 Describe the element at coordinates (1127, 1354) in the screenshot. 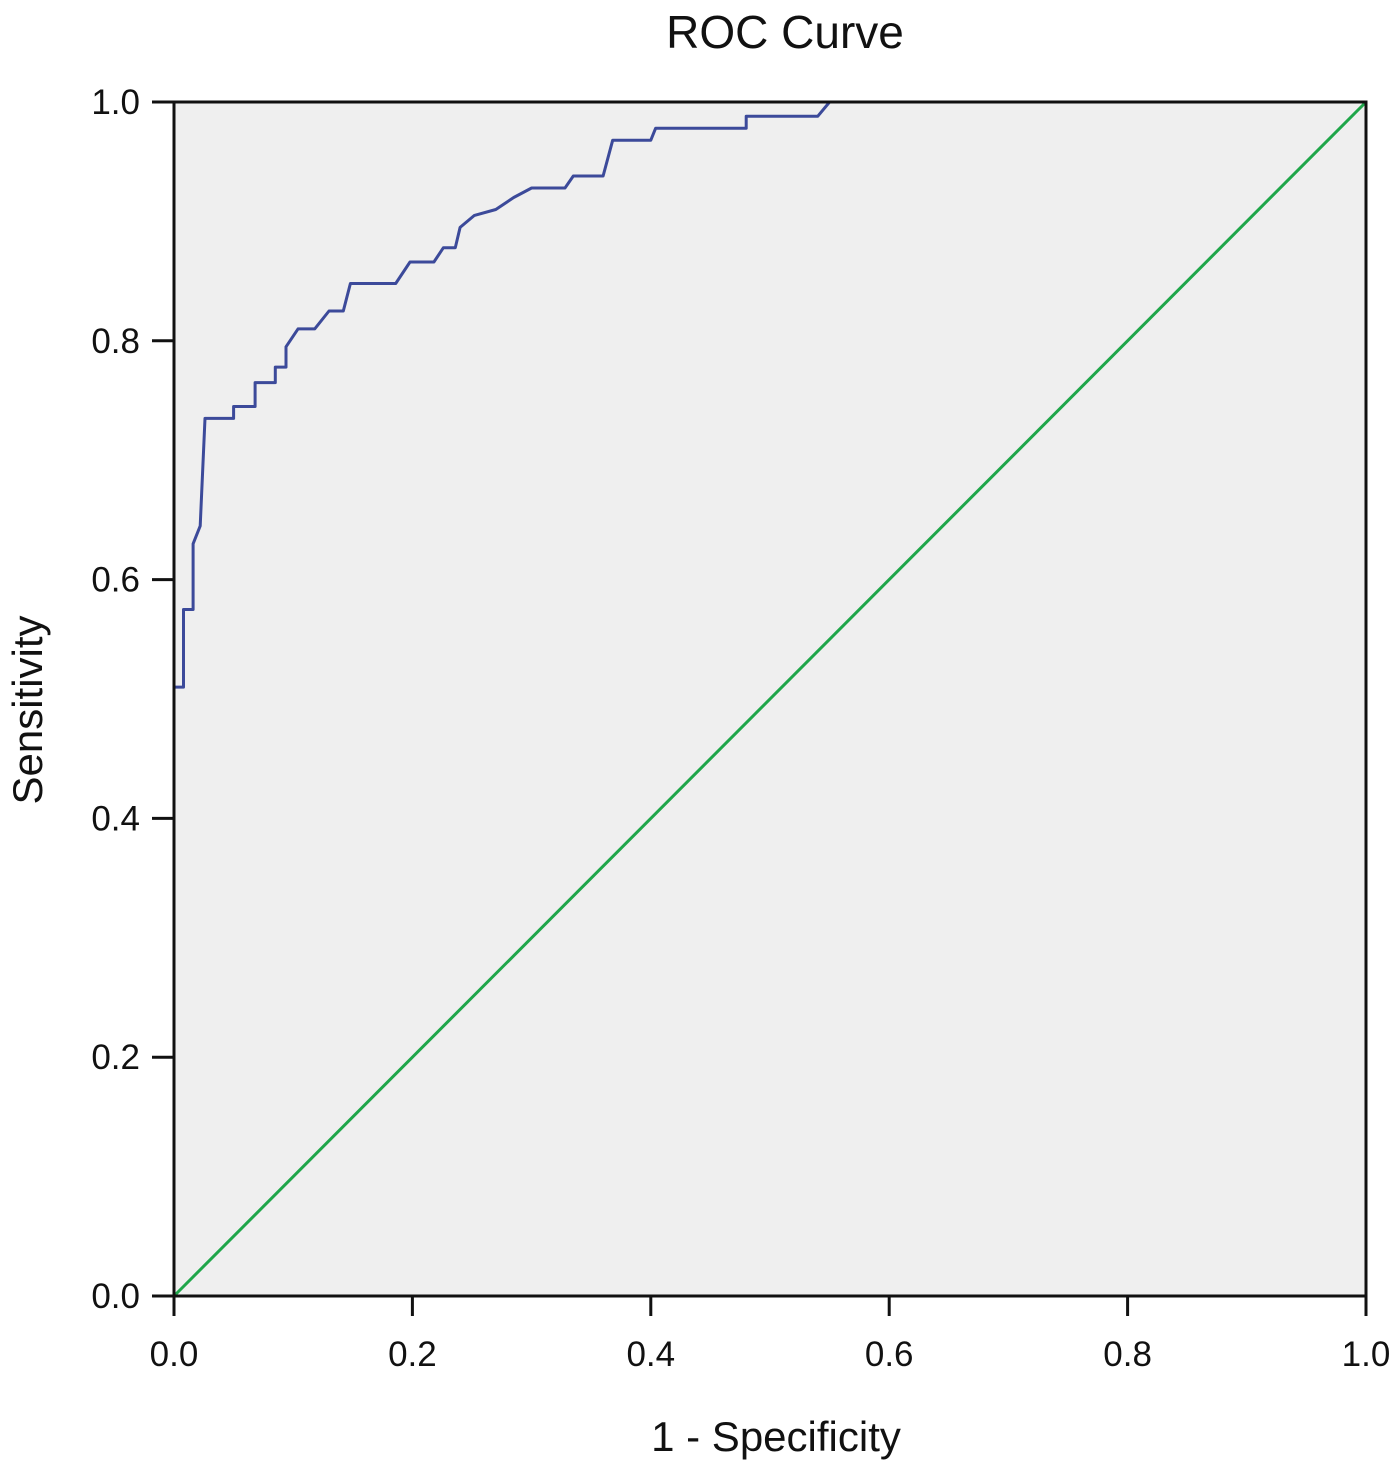

I see `x-tick-label: 0.8` at that location.